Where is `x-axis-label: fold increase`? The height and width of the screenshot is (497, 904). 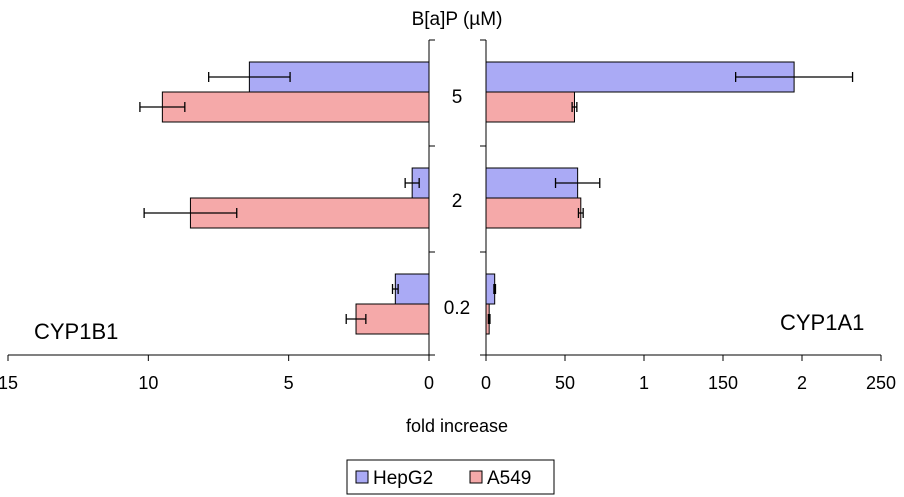 x-axis-label: fold increase is located at coordinates (457, 426).